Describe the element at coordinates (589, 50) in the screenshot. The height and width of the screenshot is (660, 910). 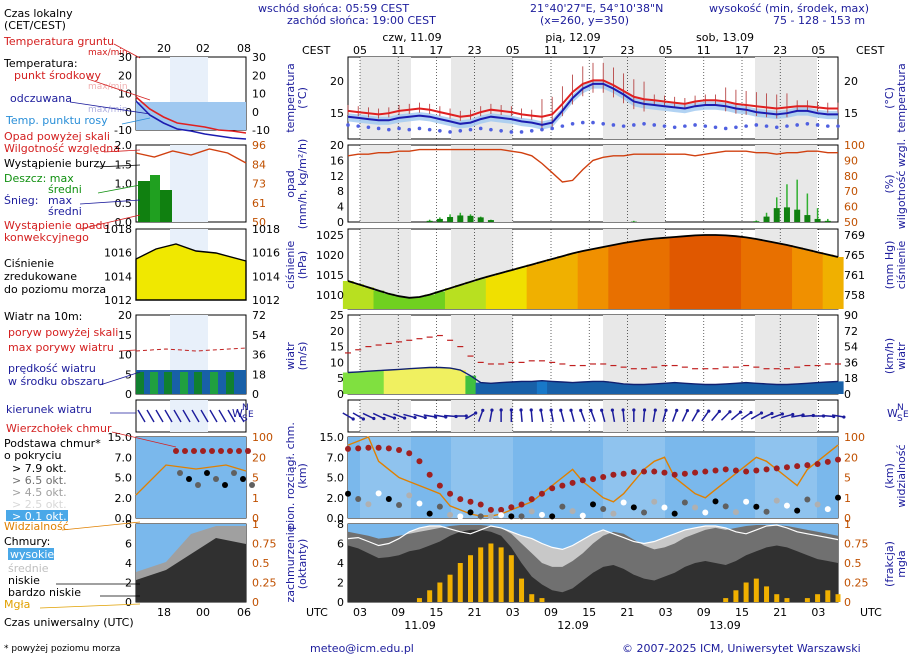
I see `cest-tick: 17` at that location.